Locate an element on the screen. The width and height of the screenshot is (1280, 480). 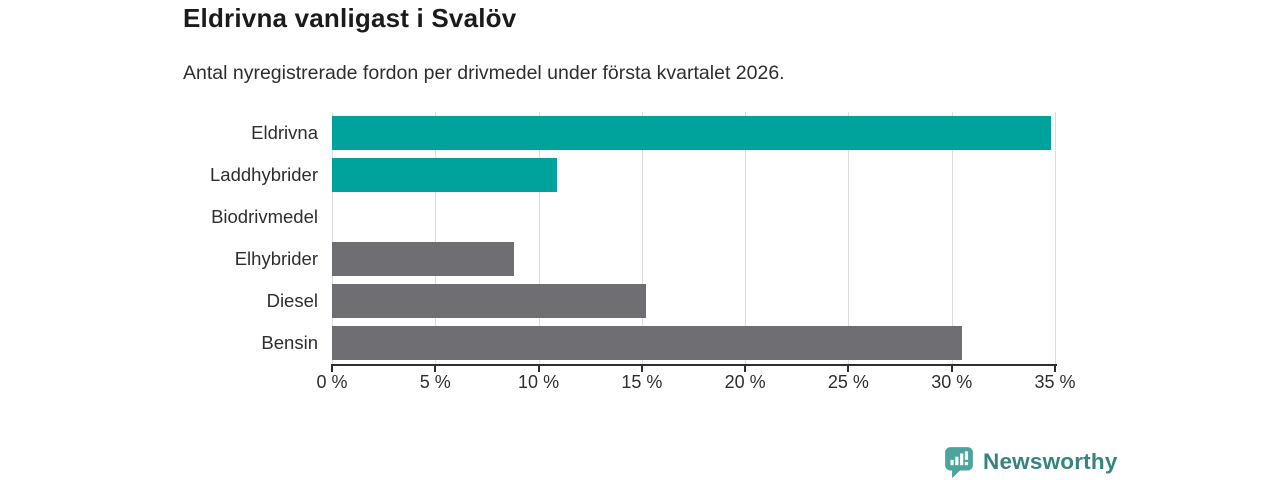
bar-eldrivna is located at coordinates (691, 133).